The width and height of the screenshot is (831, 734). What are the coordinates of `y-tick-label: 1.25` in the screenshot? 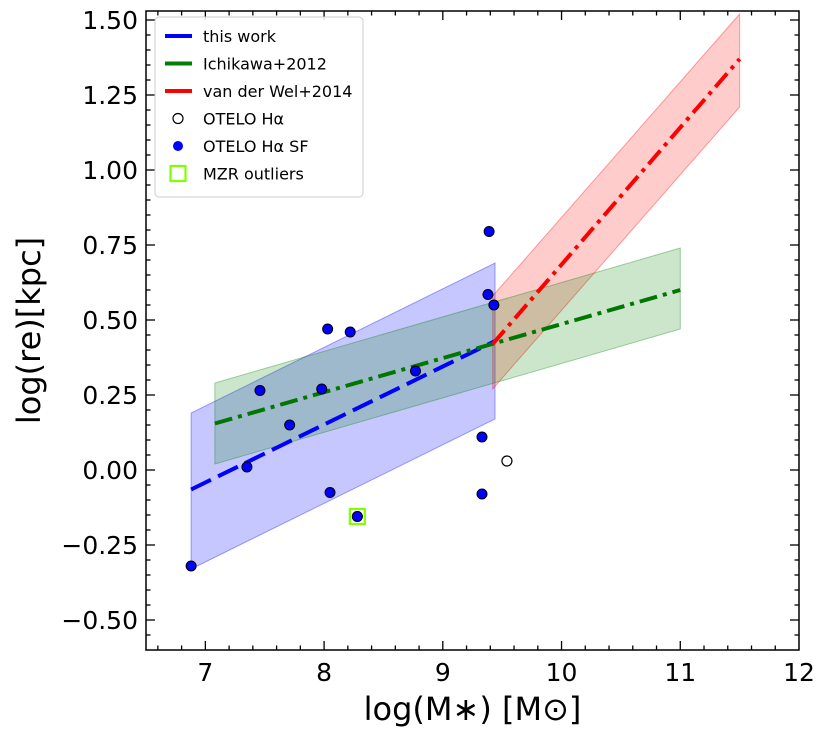 It's located at (110, 95).